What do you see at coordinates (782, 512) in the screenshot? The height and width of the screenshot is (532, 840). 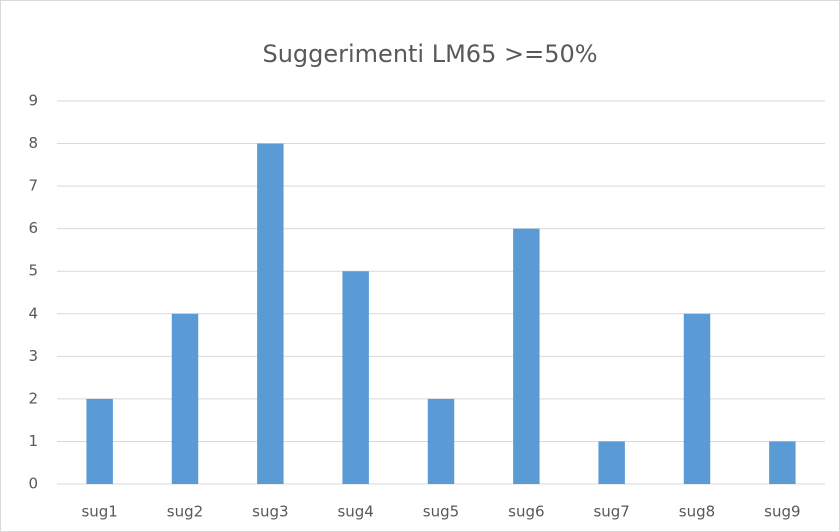 I see `x-tick-label: sug9` at bounding box center [782, 512].